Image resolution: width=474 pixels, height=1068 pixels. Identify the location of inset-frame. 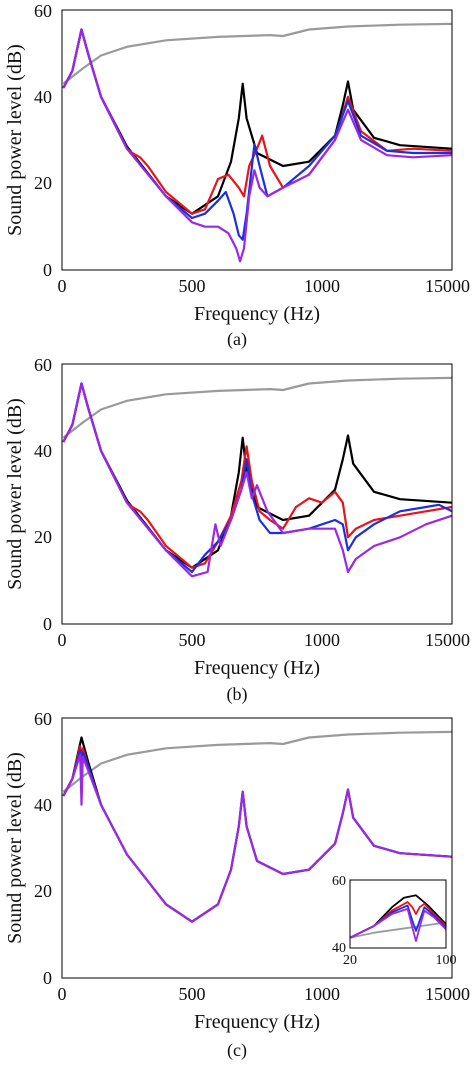
(398, 914).